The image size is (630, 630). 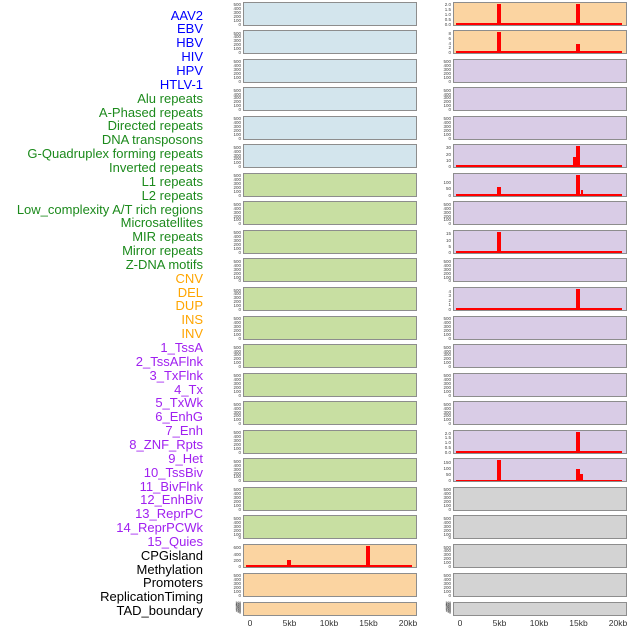 What do you see at coordinates (540, 470) in the screenshot?
I see `plot-15_Quies` at bounding box center [540, 470].